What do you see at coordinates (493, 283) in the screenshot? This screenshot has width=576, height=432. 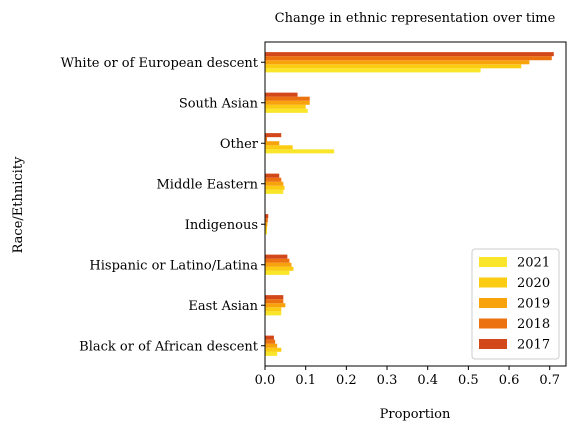 I see `legend-swatch-2020` at bounding box center [493, 283].